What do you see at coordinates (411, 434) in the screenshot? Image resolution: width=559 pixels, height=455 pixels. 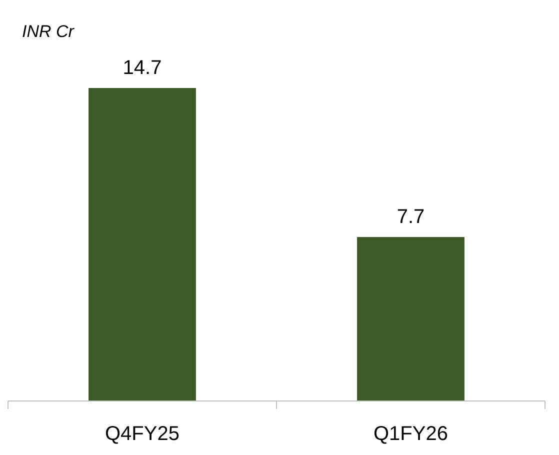 I see `x-tick-label: Q1FY26` at bounding box center [411, 434].